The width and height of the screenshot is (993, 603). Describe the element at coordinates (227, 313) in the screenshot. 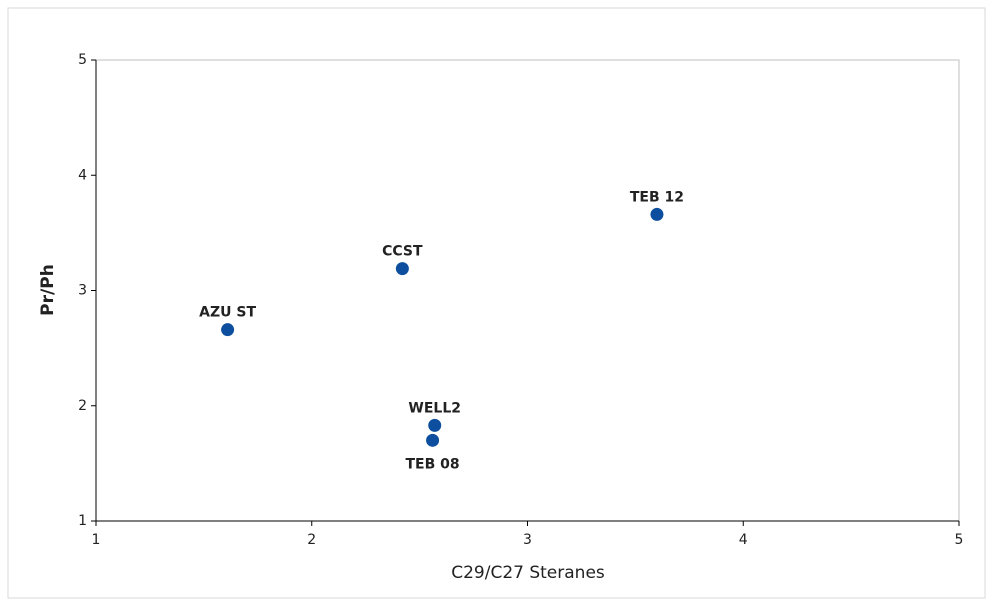

I see `point-label: AZU ST` at that location.